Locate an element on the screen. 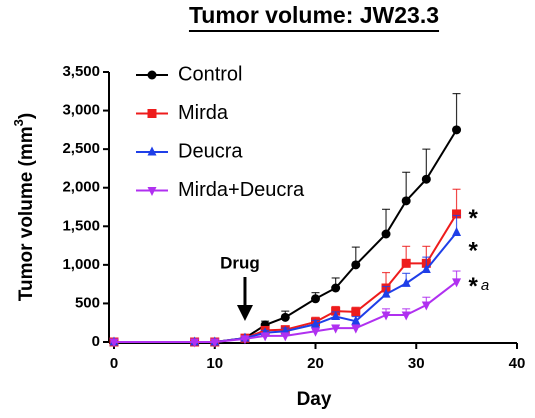  x-tick-label: 0 is located at coordinates (114, 363).